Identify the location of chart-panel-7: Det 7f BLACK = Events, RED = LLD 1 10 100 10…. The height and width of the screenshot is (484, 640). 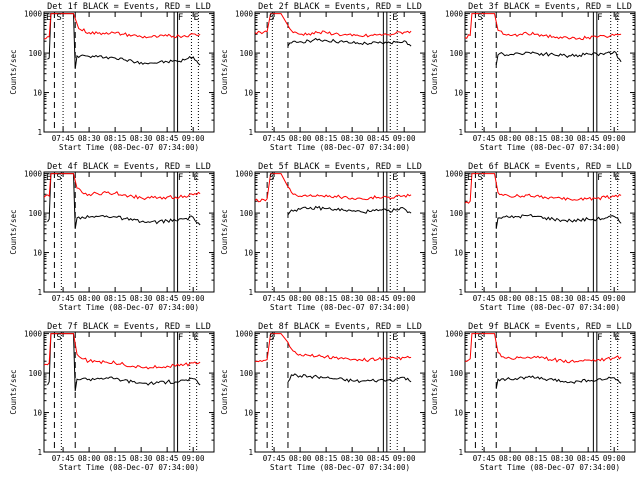
(112, 397).